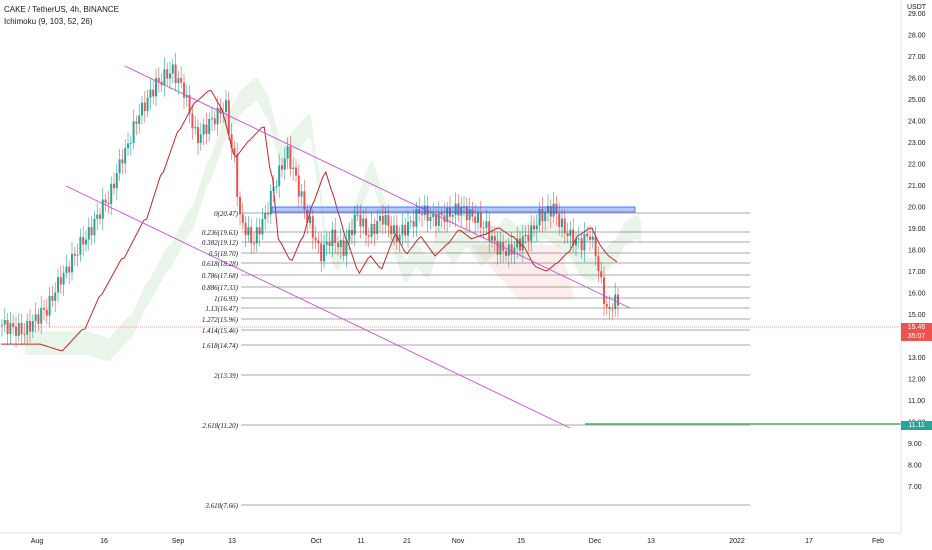 This screenshot has height=550, width=932. Describe the element at coordinates (220, 276) in the screenshot. I see `fib-level-label: 0.786(17.68)` at that location.